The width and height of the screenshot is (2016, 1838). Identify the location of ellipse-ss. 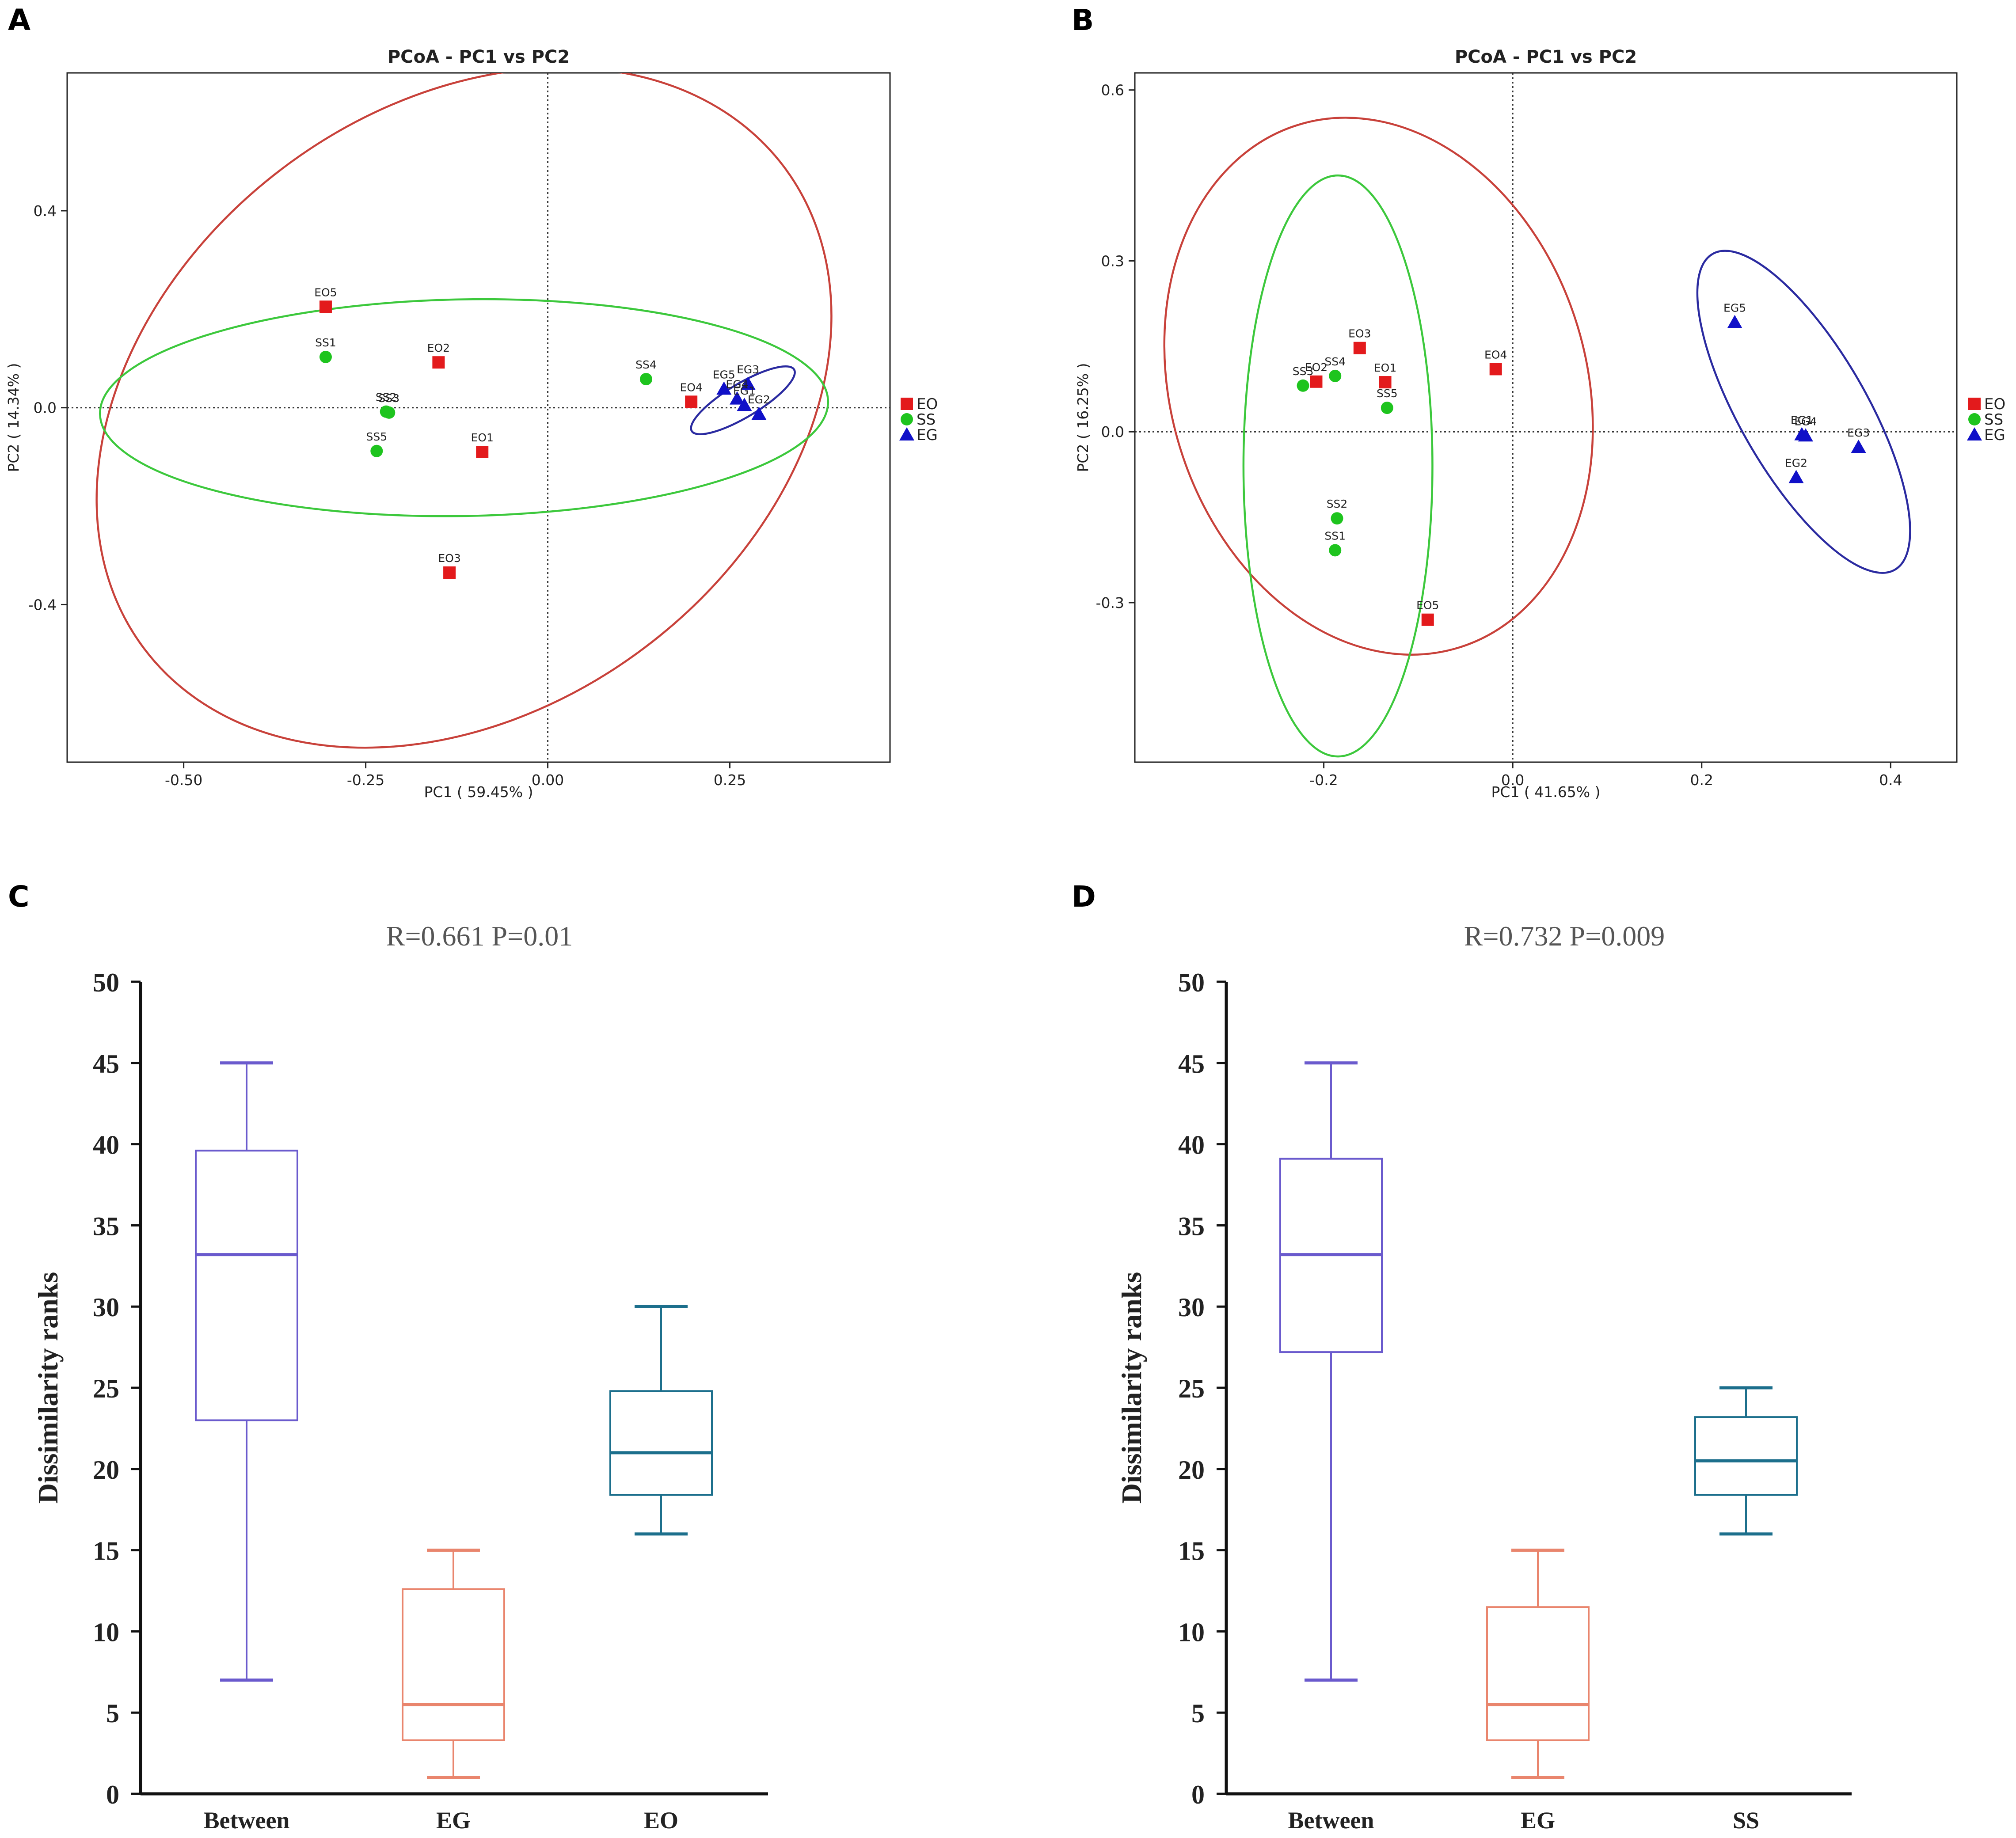
(1338, 466).